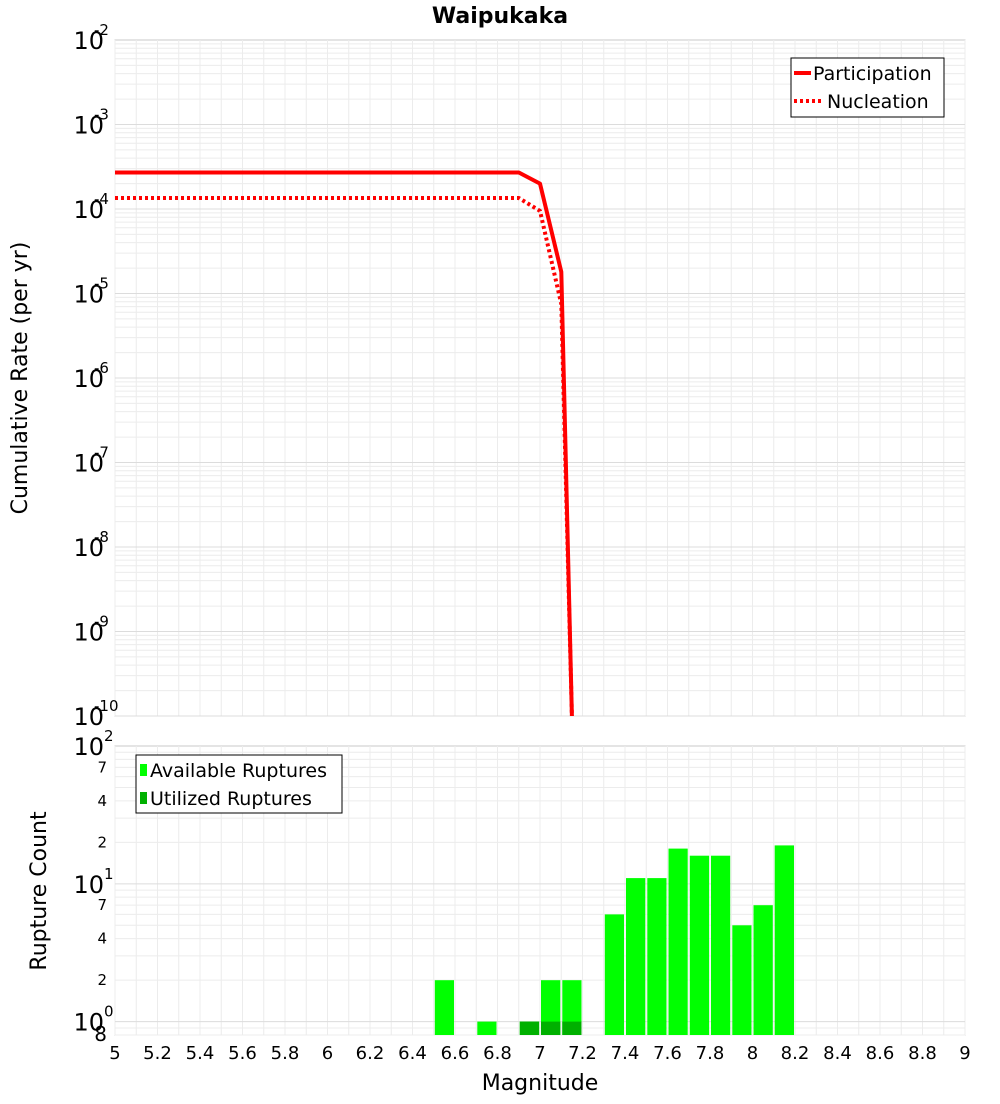  I want to click on legend-nucleation-label: Nucleation, so click(878, 102).